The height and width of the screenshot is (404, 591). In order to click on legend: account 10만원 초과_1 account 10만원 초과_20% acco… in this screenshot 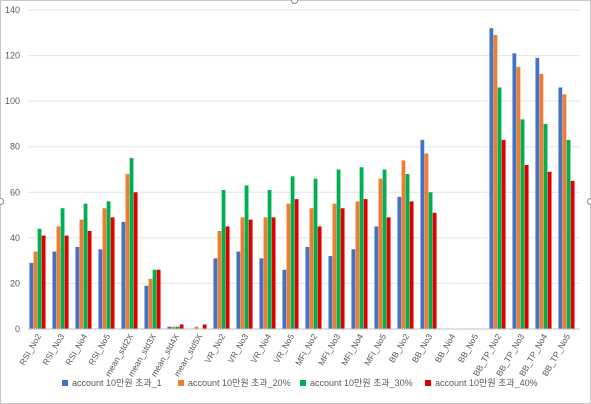, I will do `click(300, 383)`.